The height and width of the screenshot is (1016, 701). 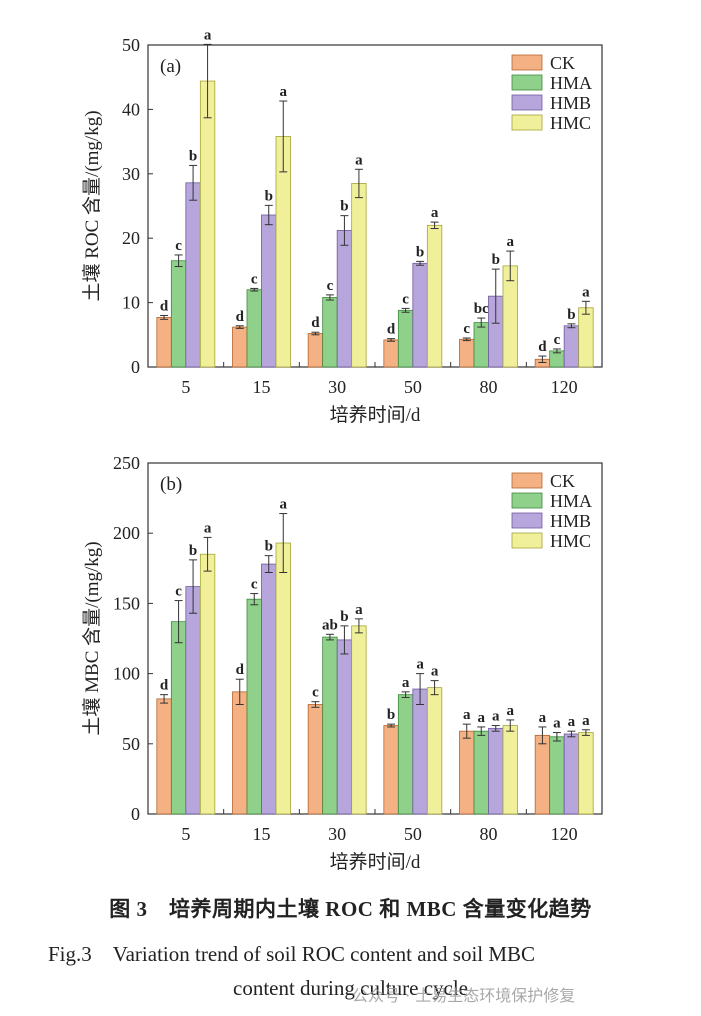 What do you see at coordinates (92, 205) in the screenshot?
I see `y-axis-title: 土壤 ROC 含量/(mg/kg)` at bounding box center [92, 205].